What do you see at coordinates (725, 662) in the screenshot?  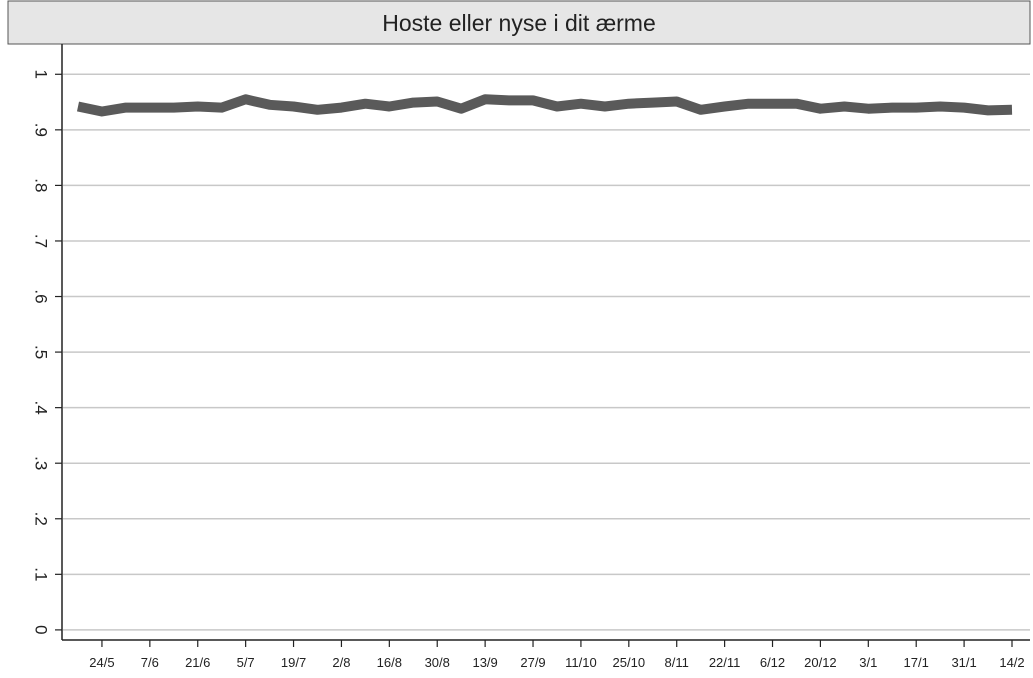 I see `x-tick-label: 22/11` at bounding box center [725, 662].